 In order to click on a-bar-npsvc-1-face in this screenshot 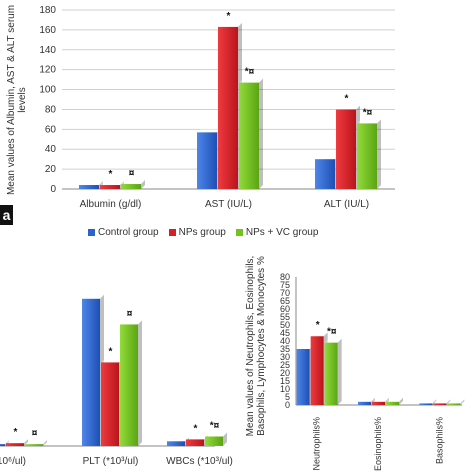, I will do `click(249, 135)`.